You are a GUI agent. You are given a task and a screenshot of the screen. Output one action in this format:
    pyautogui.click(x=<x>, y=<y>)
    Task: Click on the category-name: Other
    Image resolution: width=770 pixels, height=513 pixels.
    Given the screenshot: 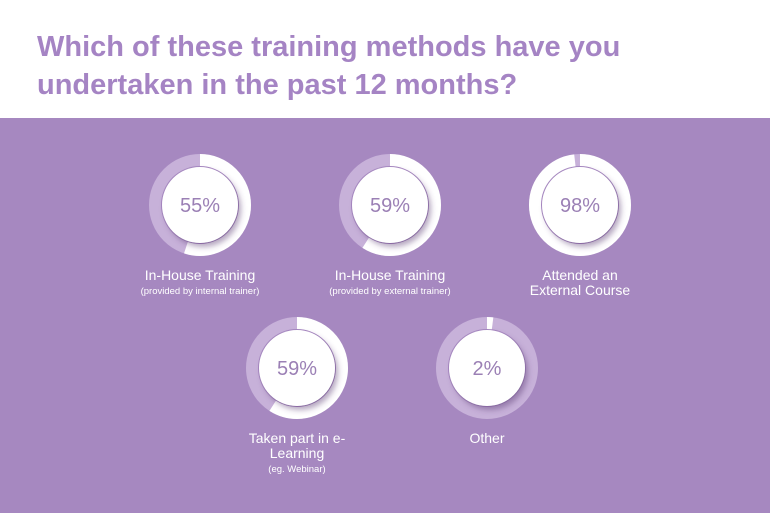 What is the action you would take?
    pyautogui.click(x=487, y=438)
    